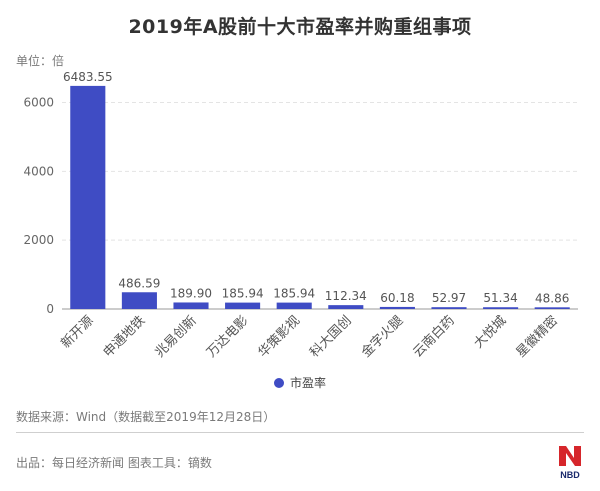 This screenshot has width=600, height=491. Describe the element at coordinates (449, 308) in the screenshot. I see `bar-云南白药` at that location.